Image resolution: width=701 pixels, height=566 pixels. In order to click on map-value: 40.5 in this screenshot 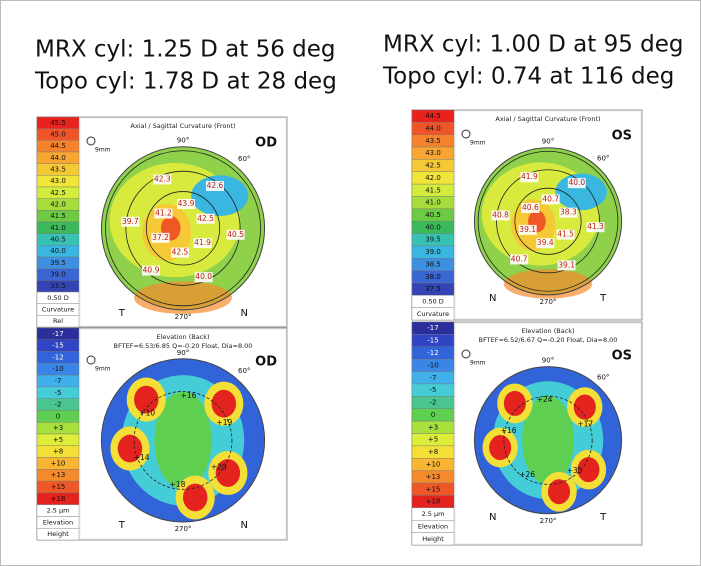, I will do `click(235, 234)`.